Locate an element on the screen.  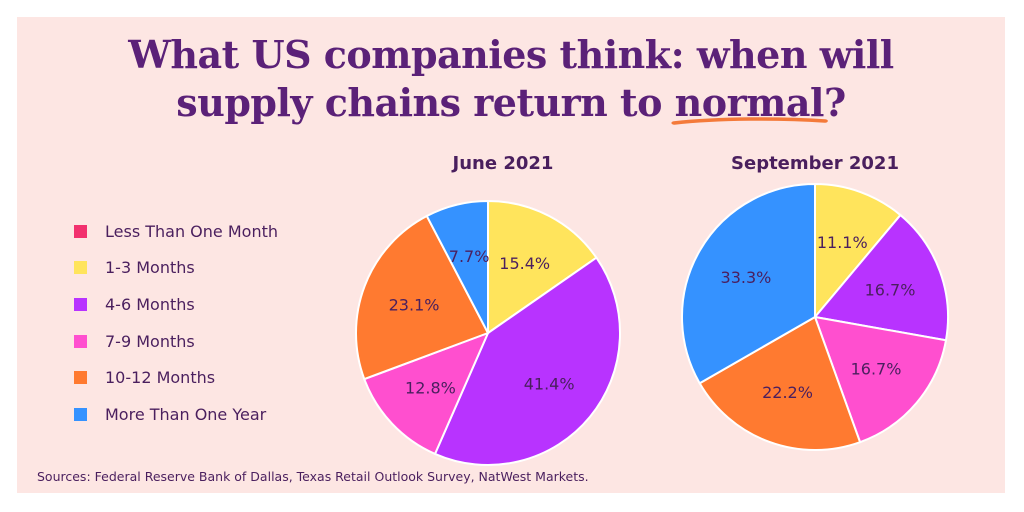
title-line-2-text: supply chains return to is located at coordinates (425, 102).